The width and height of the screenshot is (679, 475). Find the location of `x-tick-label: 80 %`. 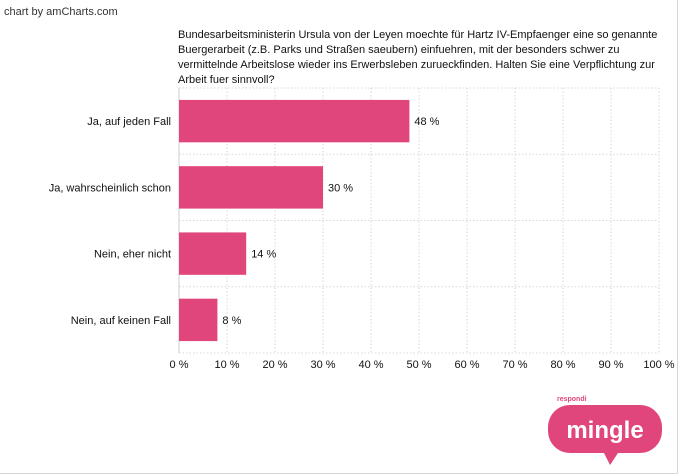

x-tick-label: 80 % is located at coordinates (562, 365).